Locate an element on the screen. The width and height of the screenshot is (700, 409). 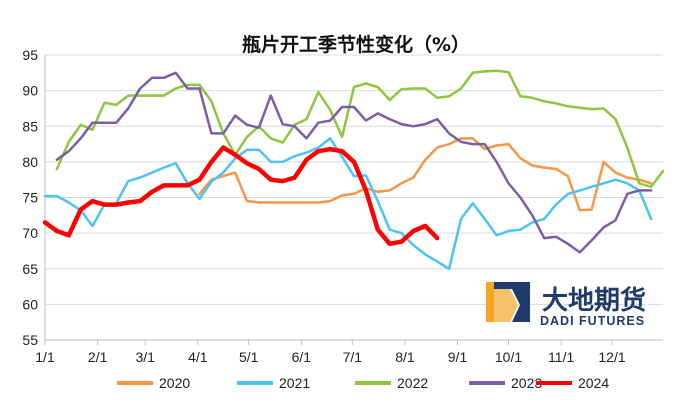
x-tick-label: 10/1 is located at coordinates (508, 357).